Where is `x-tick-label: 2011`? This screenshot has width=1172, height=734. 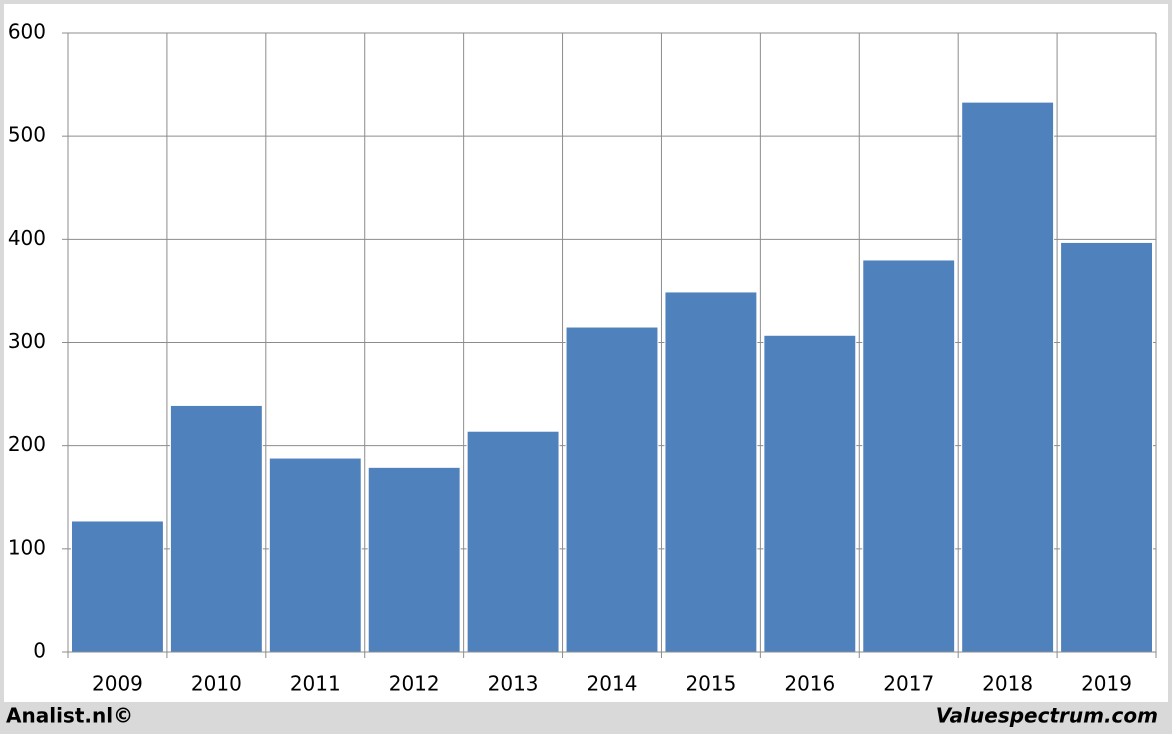
x-tick-label: 2011 is located at coordinates (315, 684).